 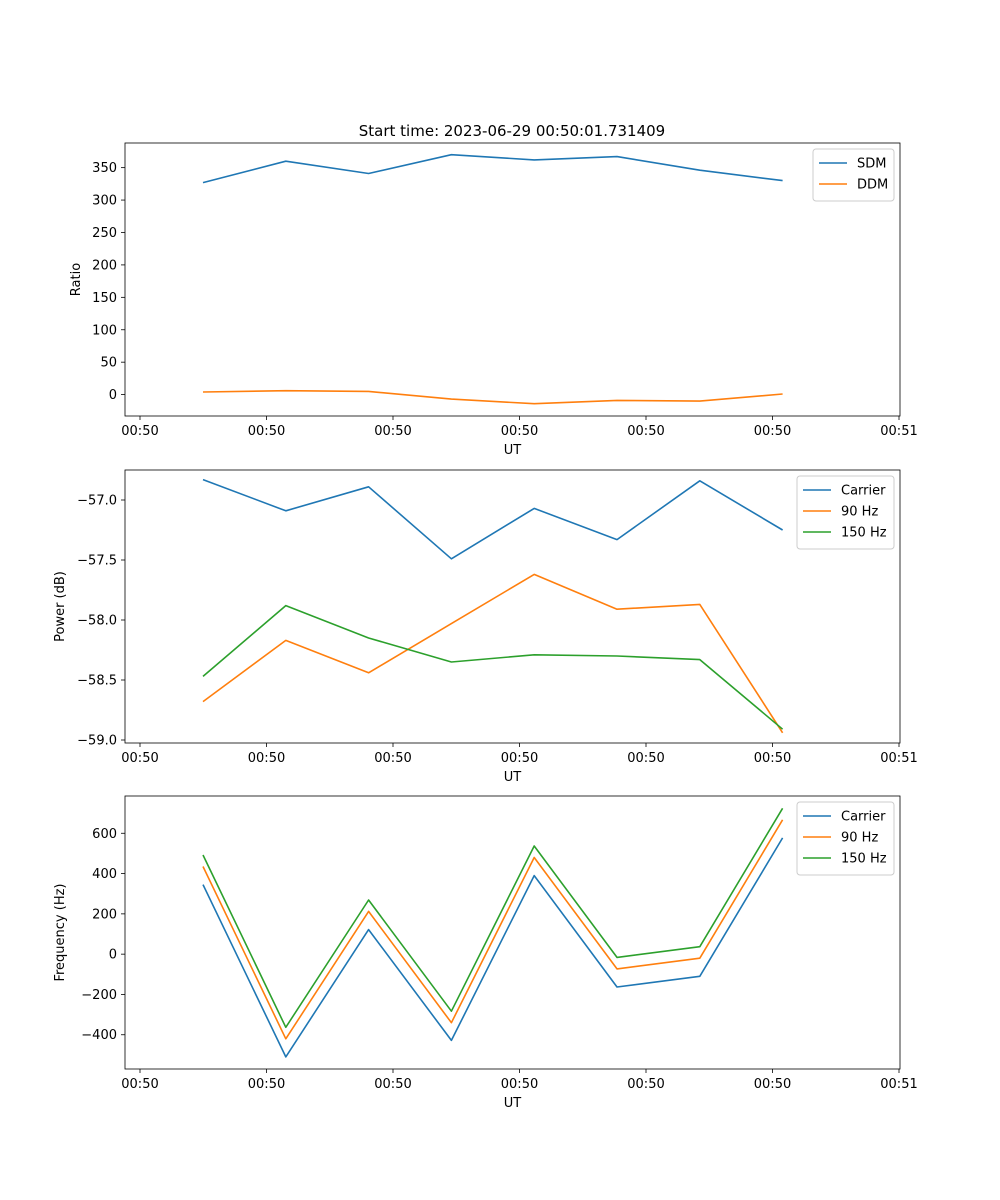 What do you see at coordinates (108, 363) in the screenshot?
I see `y-tick-label: 50` at bounding box center [108, 363].